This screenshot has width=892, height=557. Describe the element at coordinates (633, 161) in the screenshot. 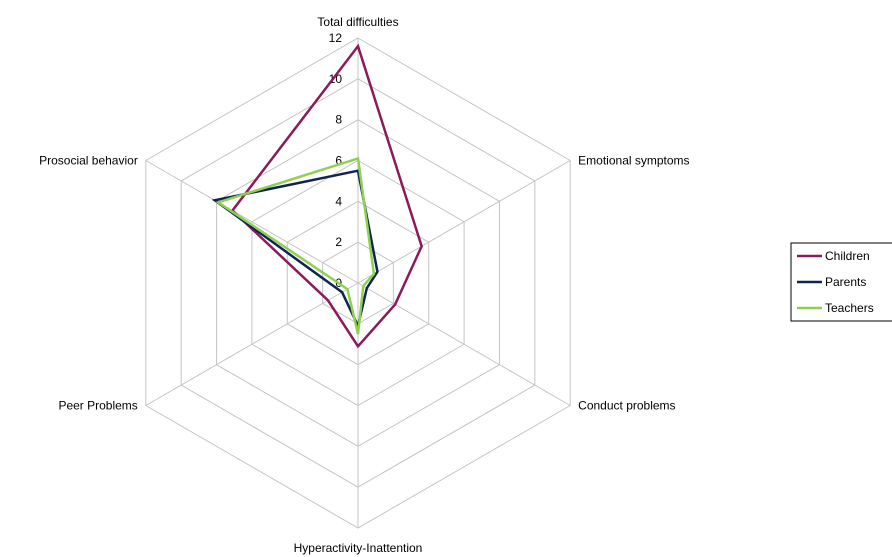

I see `category-label: Emotional symptoms` at that location.